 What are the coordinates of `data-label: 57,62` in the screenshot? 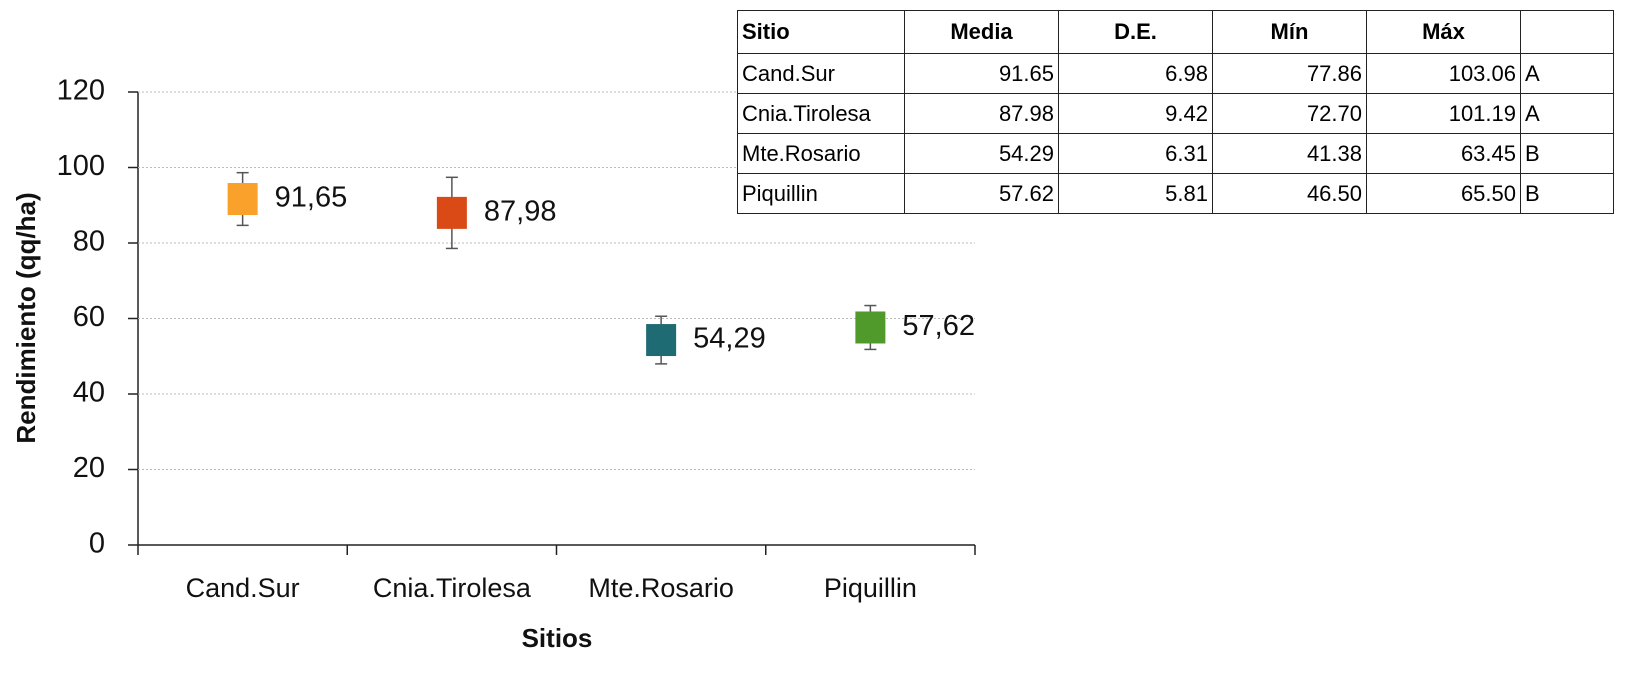 It's located at (938, 326).